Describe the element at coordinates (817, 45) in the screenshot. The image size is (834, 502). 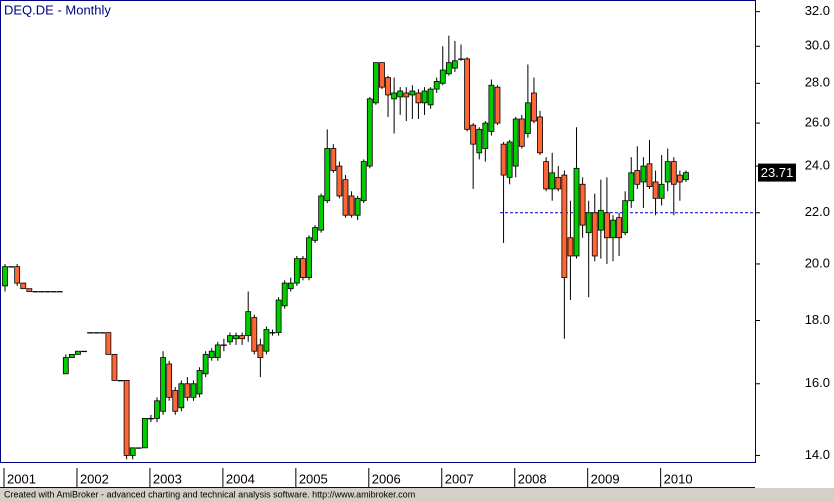
I see `y-tick-label: 30.0` at that location.